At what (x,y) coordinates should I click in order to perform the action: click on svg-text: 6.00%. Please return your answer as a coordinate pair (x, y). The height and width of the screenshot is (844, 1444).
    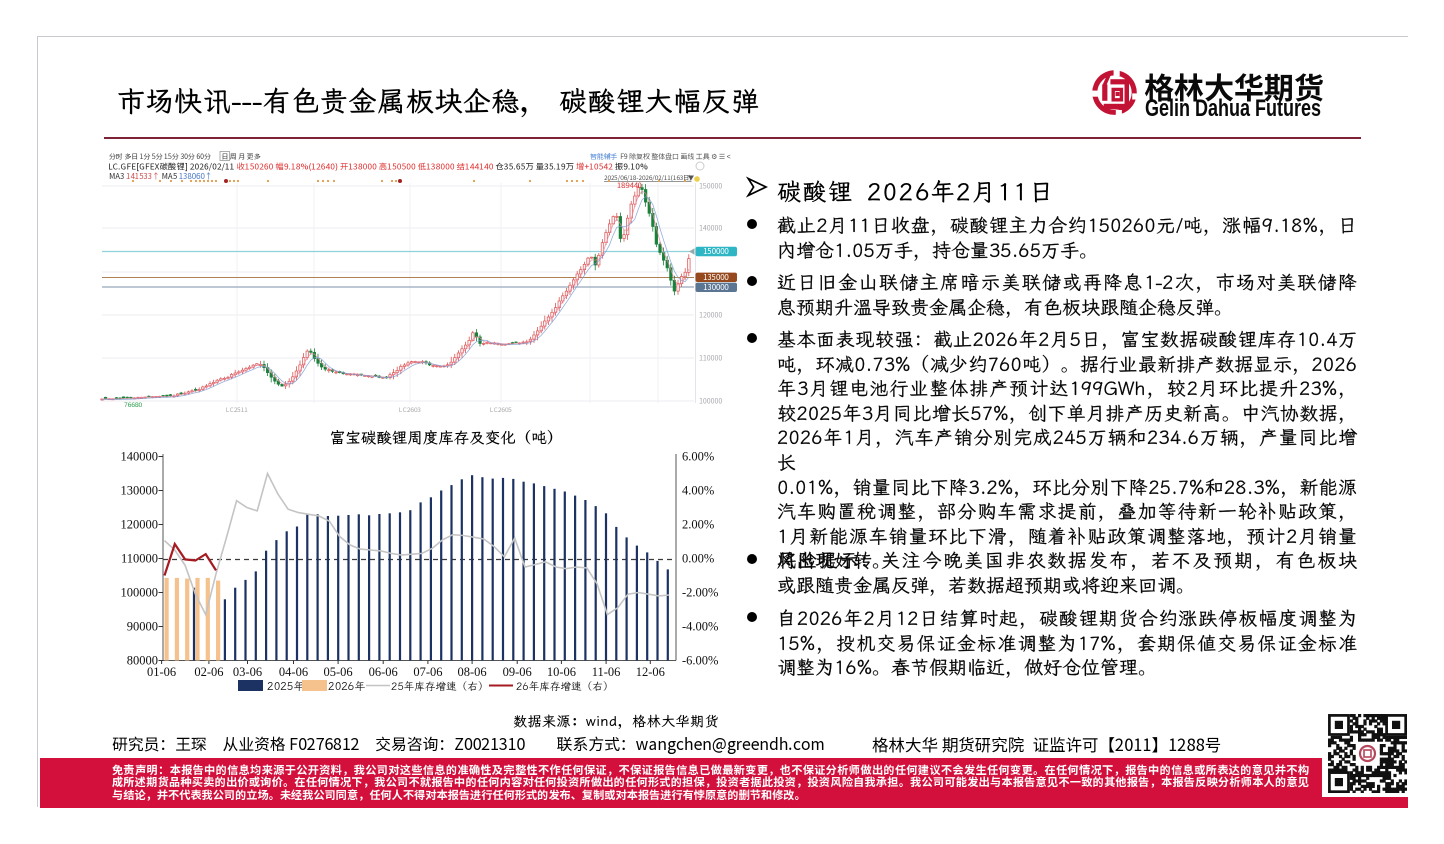
    Looking at the image, I should click on (698, 457).